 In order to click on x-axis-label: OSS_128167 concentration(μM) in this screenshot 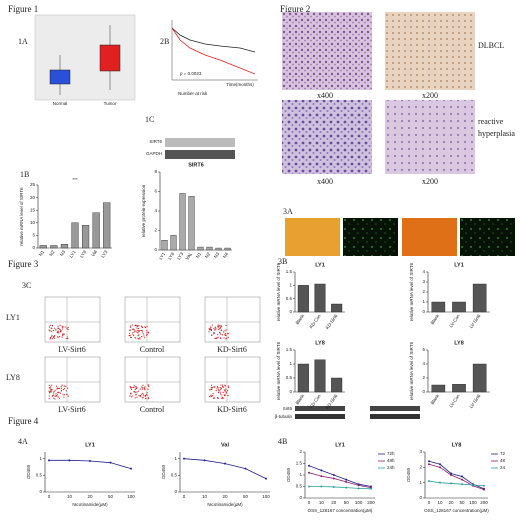, I will do `click(456, 510)`.